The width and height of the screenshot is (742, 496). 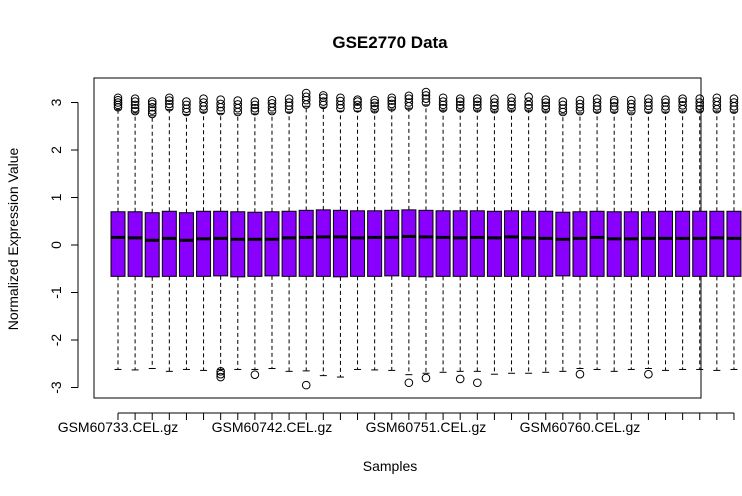 What do you see at coordinates (390, 466) in the screenshot?
I see `x-axis-label: Samples` at bounding box center [390, 466].